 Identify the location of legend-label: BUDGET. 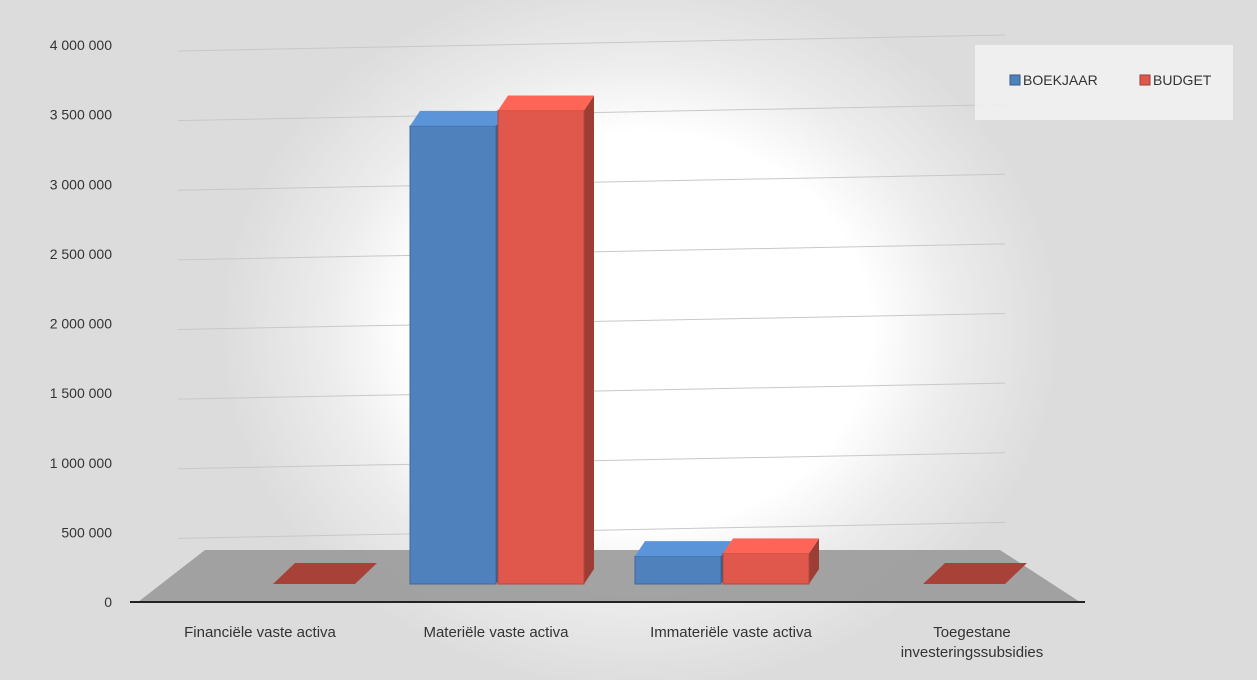
(1182, 80).